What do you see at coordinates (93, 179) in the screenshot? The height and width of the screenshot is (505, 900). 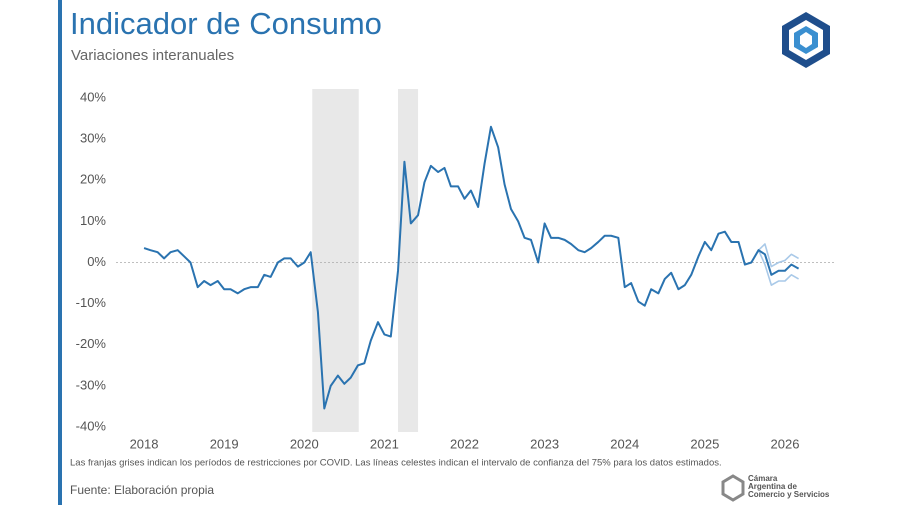 I see `y-tick-label: 20%` at bounding box center [93, 179].